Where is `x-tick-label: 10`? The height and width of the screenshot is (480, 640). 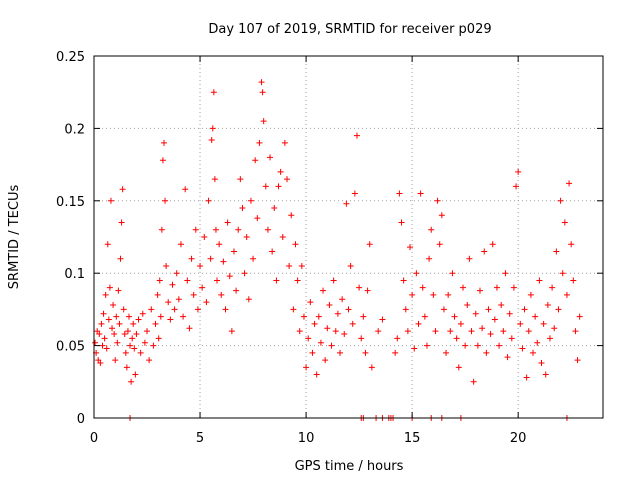 x-tick-label: 10 is located at coordinates (306, 438).